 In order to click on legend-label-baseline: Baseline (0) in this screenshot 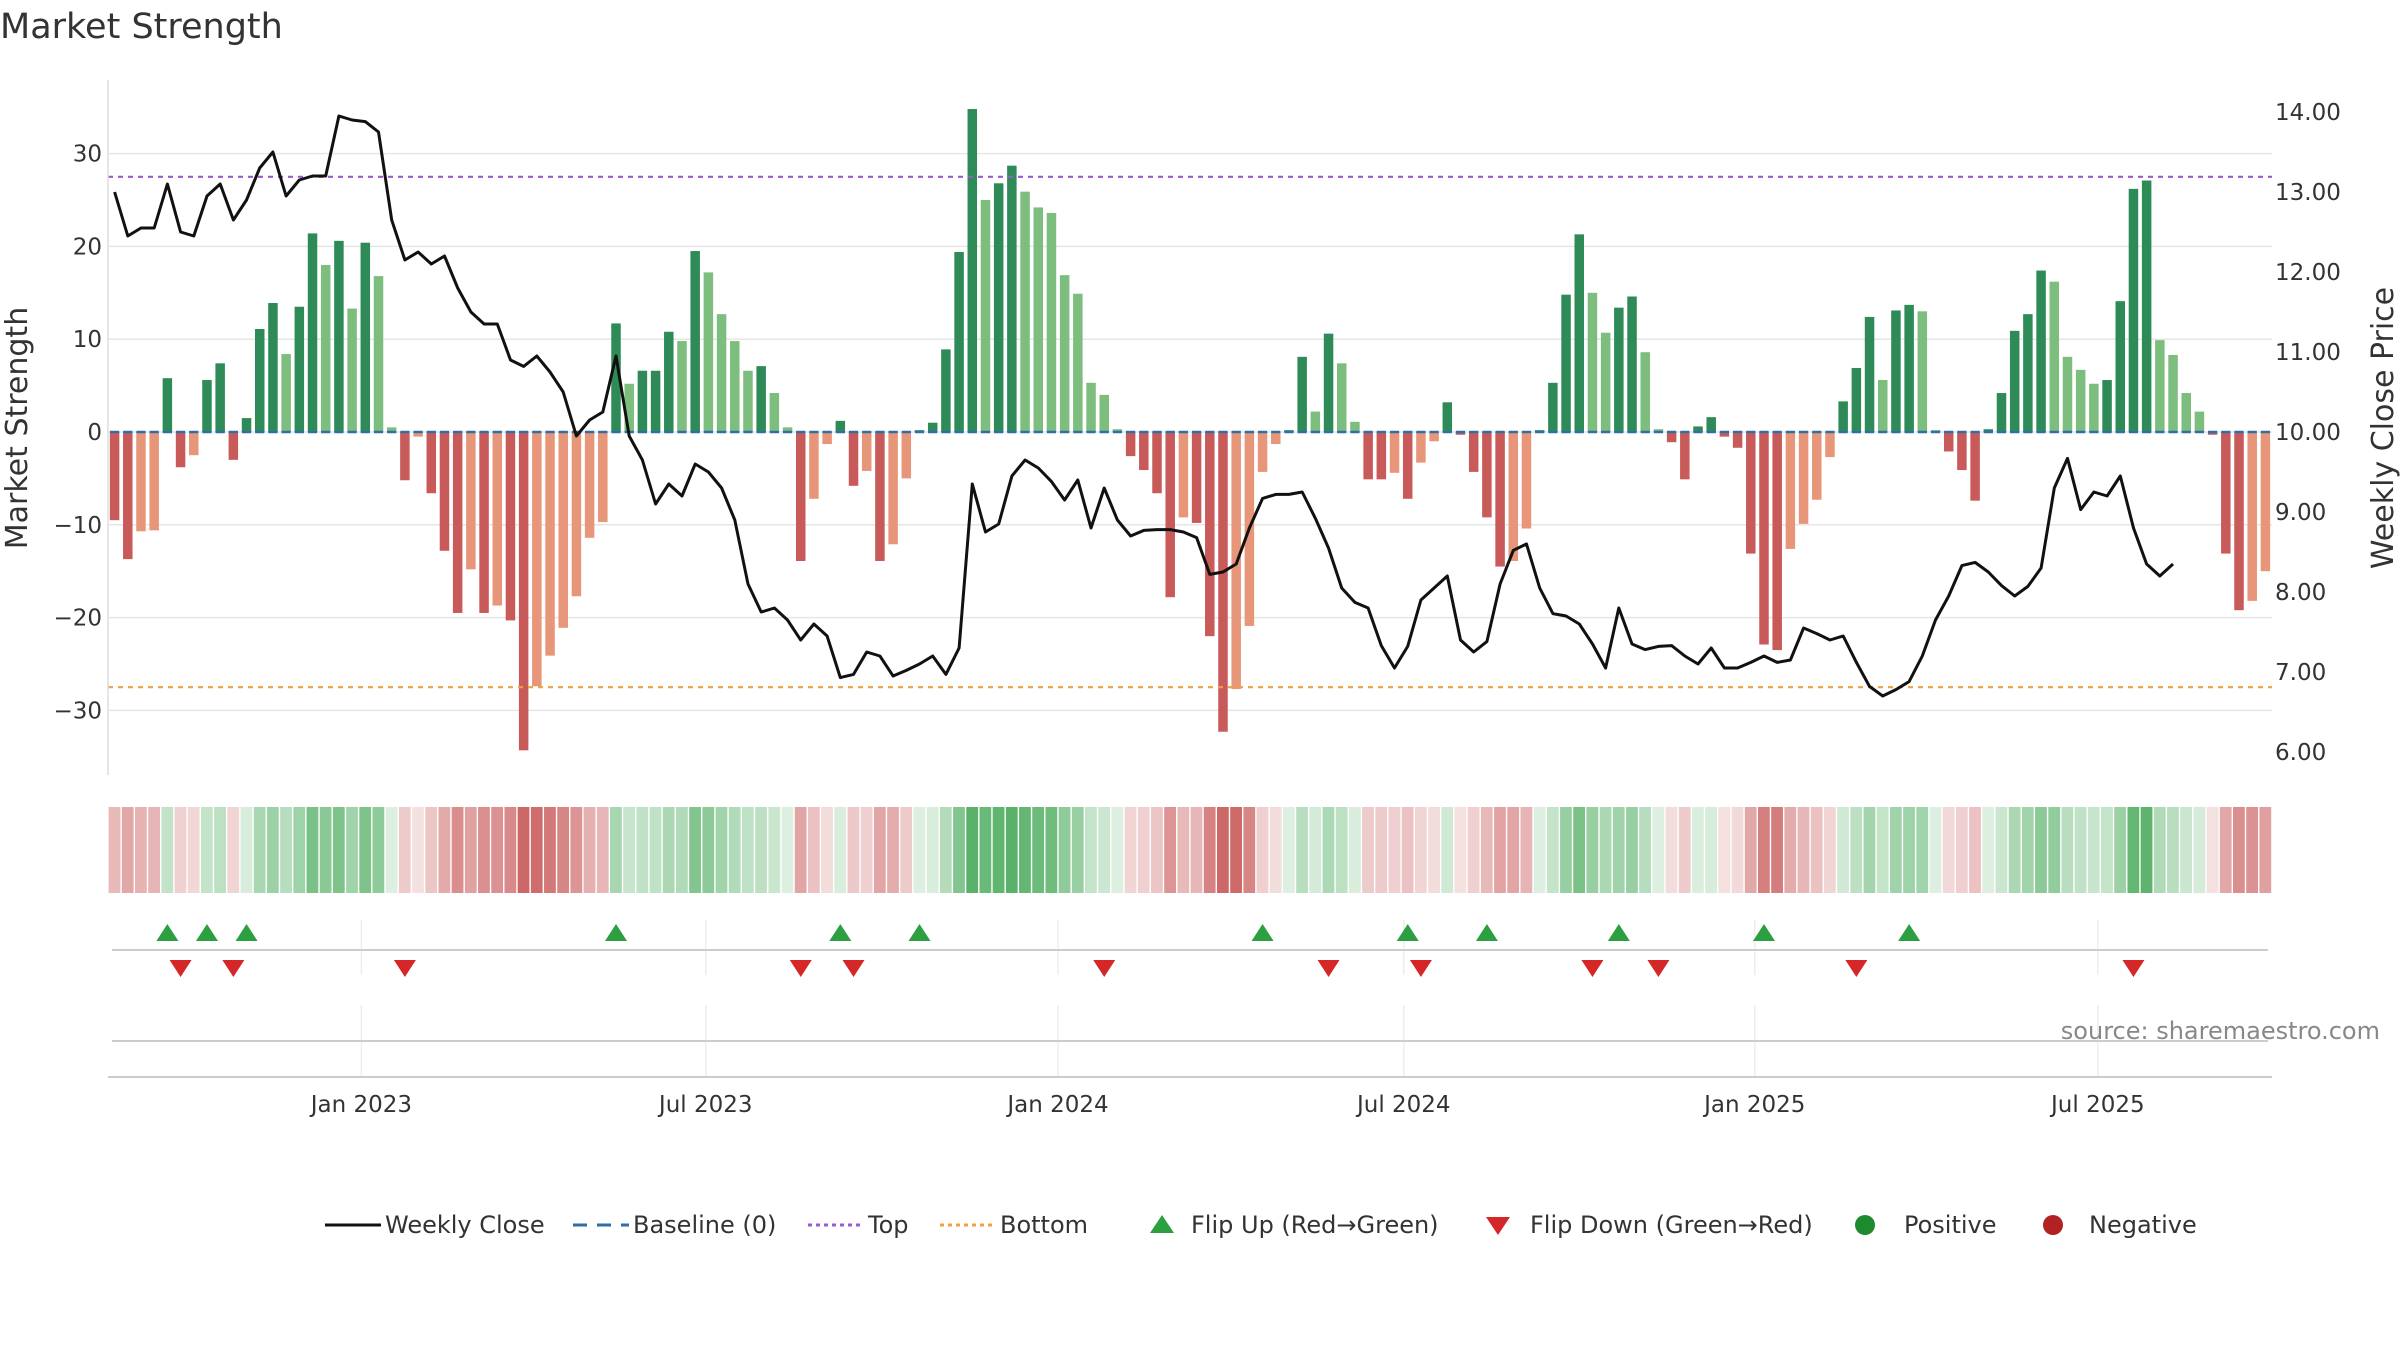, I will do `click(704, 1225)`.